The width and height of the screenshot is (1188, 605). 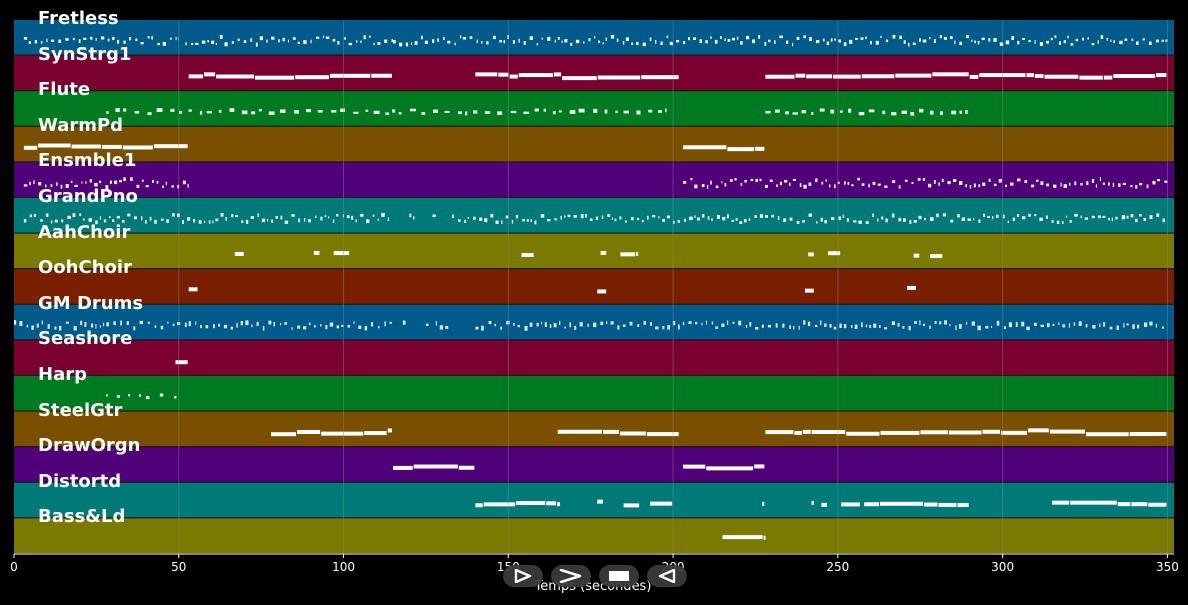 I want to click on play-outline-button, so click(x=523, y=576).